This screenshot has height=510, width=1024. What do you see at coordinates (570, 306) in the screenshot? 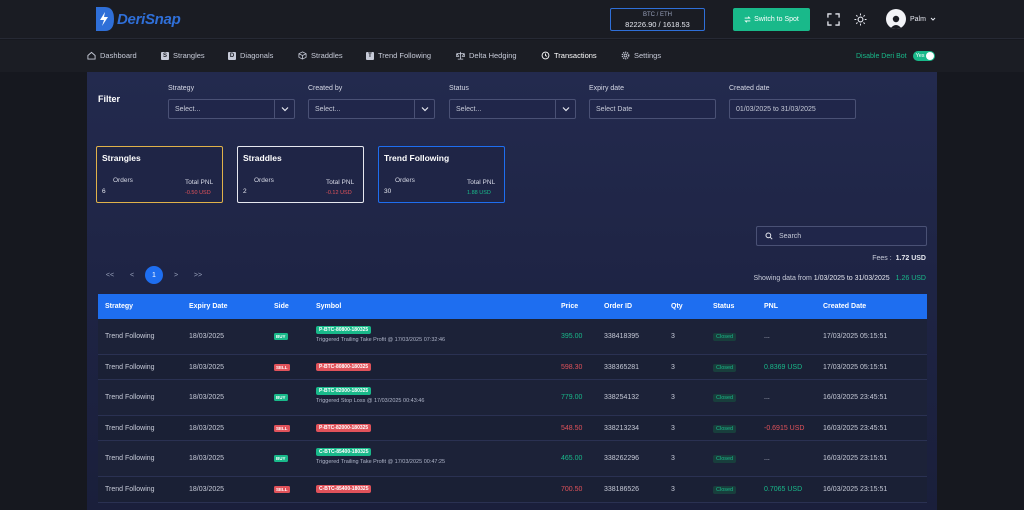
I see `column-header: Price` at bounding box center [570, 306].